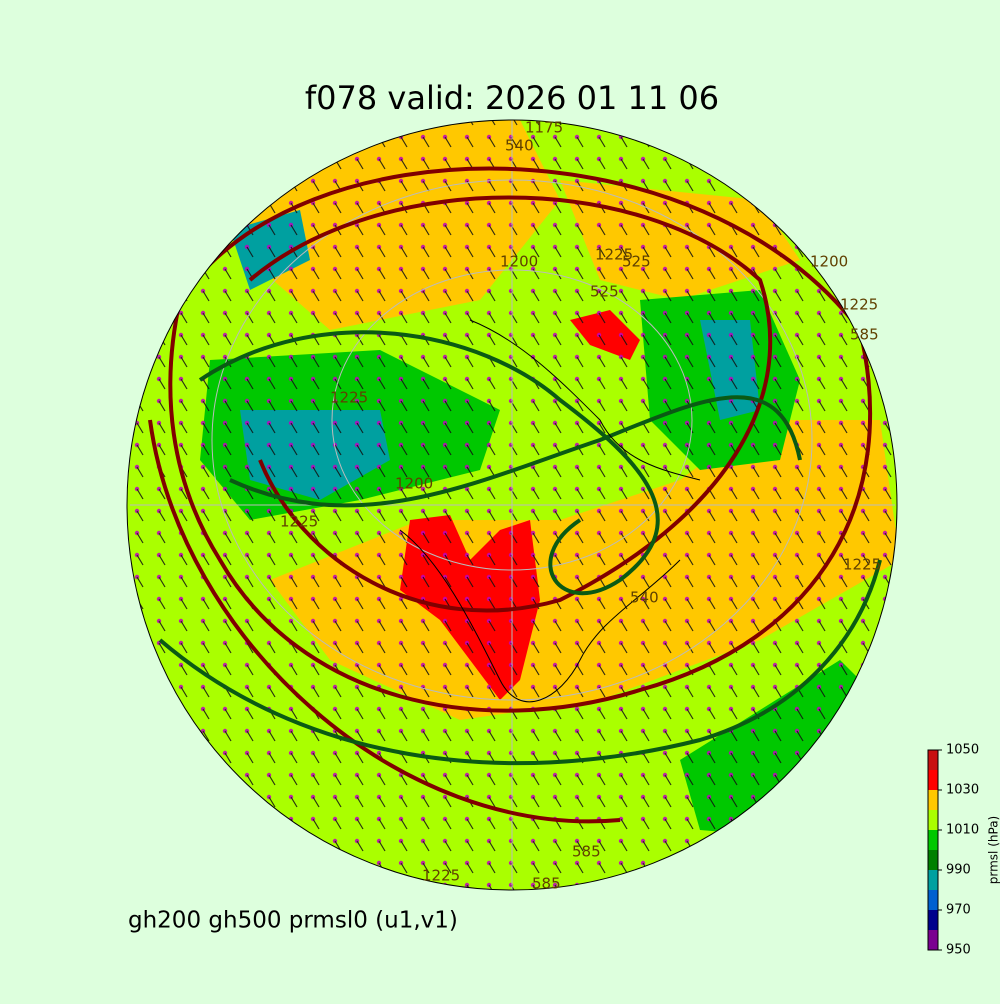 This screenshot has height=1004, width=1000. Describe the element at coordinates (958, 910) in the screenshot. I see `colorbar-tick-label: 970` at that location.